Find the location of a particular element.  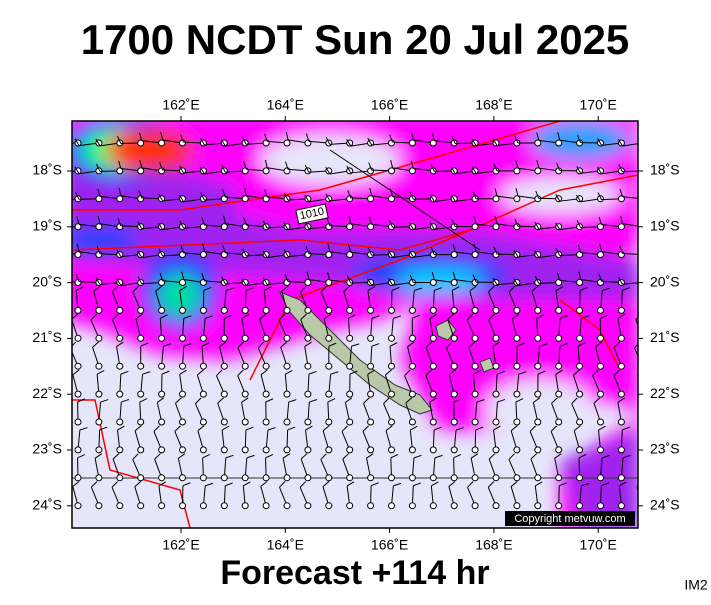

lon-label: 170˚E is located at coordinates (598, 105).